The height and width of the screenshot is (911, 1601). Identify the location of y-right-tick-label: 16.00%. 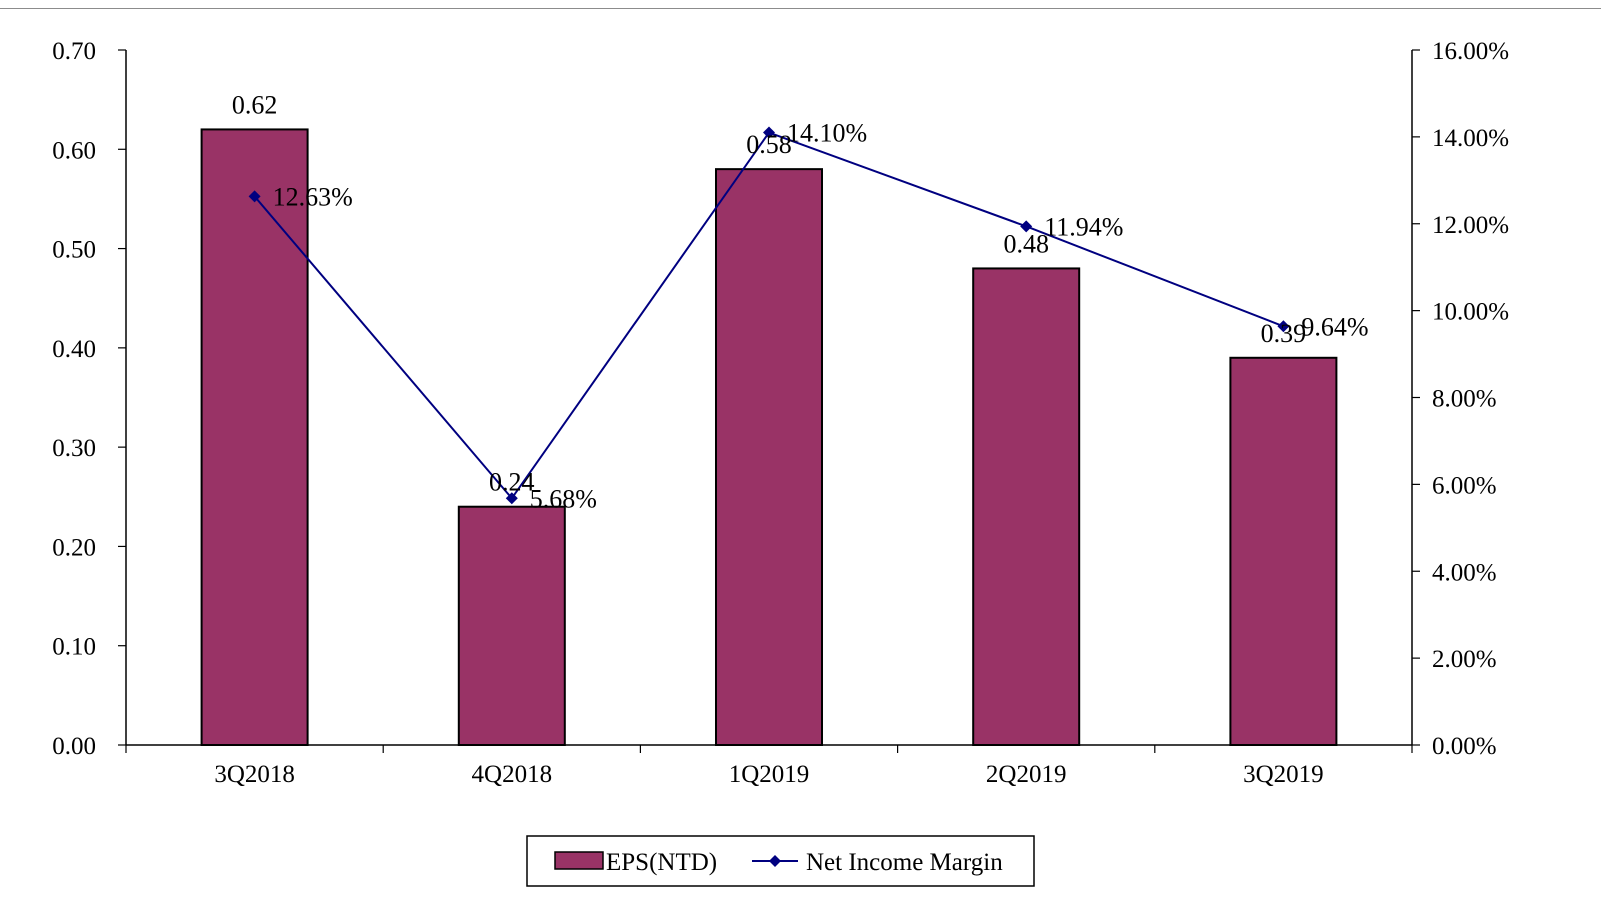
(1470, 51).